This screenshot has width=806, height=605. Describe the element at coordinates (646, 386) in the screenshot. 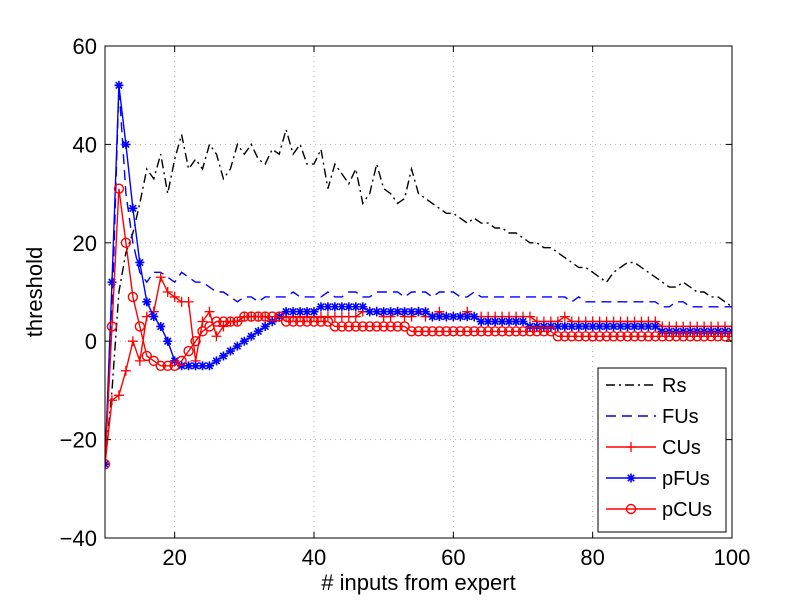

I see `legend-entry-rs: Rs` at that location.